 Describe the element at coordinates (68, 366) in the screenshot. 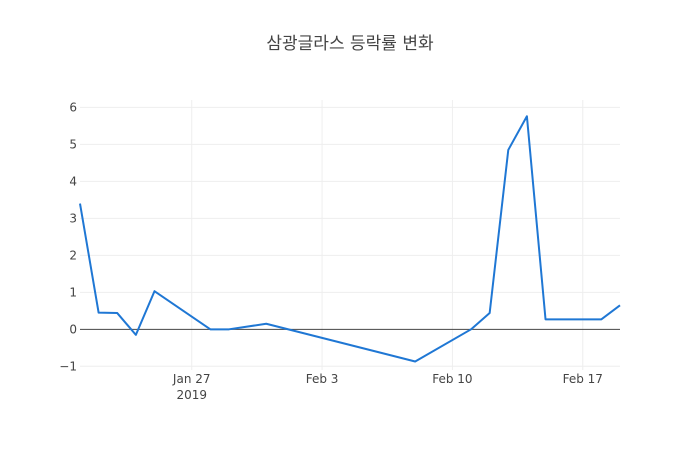

I see `y-tick-label: −1` at that location.